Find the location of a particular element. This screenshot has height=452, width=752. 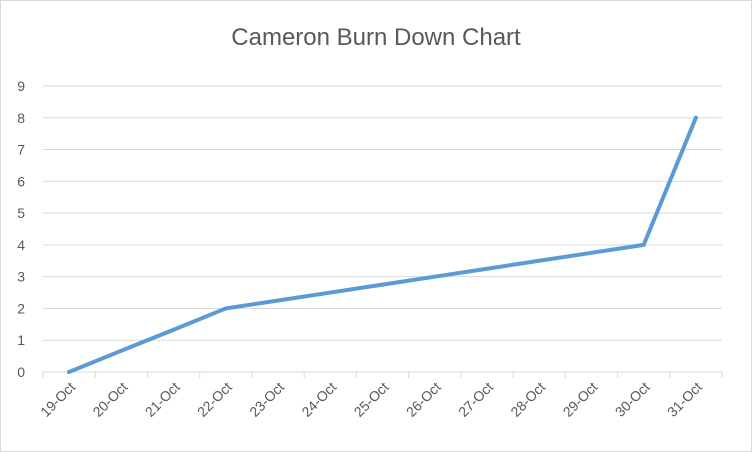

y-tick-label: 7 is located at coordinates (21, 150).